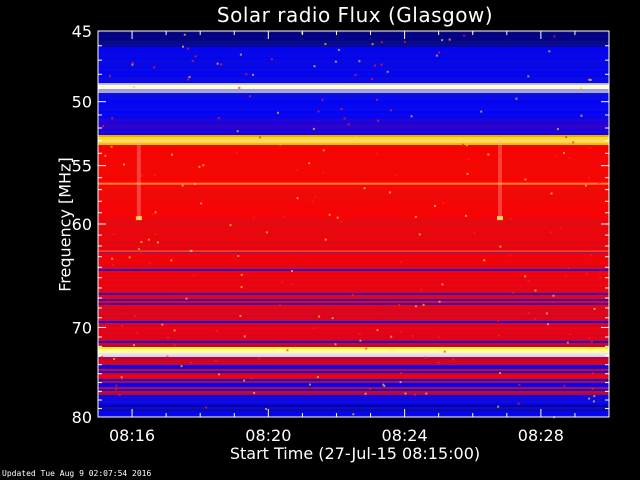 The width and height of the screenshot is (640, 480). What do you see at coordinates (82, 102) in the screenshot?
I see `y-tick-label: 50` at bounding box center [82, 102].